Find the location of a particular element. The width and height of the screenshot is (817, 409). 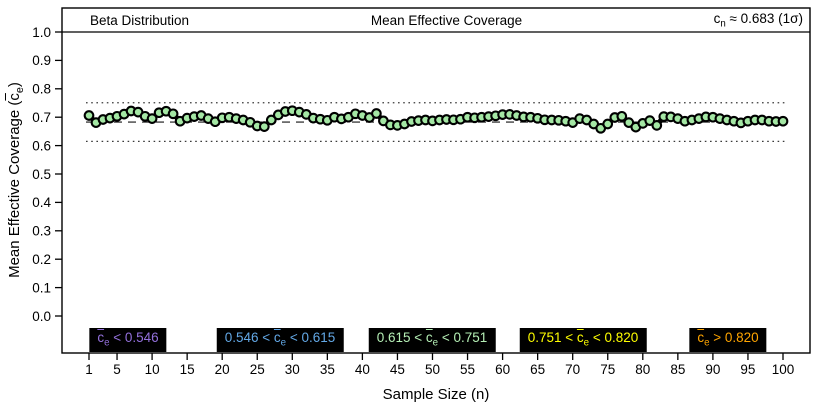

x-tick-label: 35 is located at coordinates (327, 369).